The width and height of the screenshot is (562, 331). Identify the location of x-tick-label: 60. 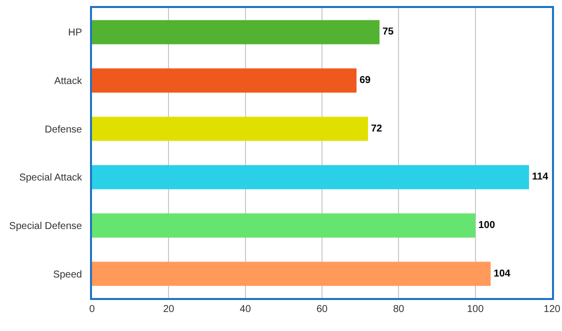
(322, 309).